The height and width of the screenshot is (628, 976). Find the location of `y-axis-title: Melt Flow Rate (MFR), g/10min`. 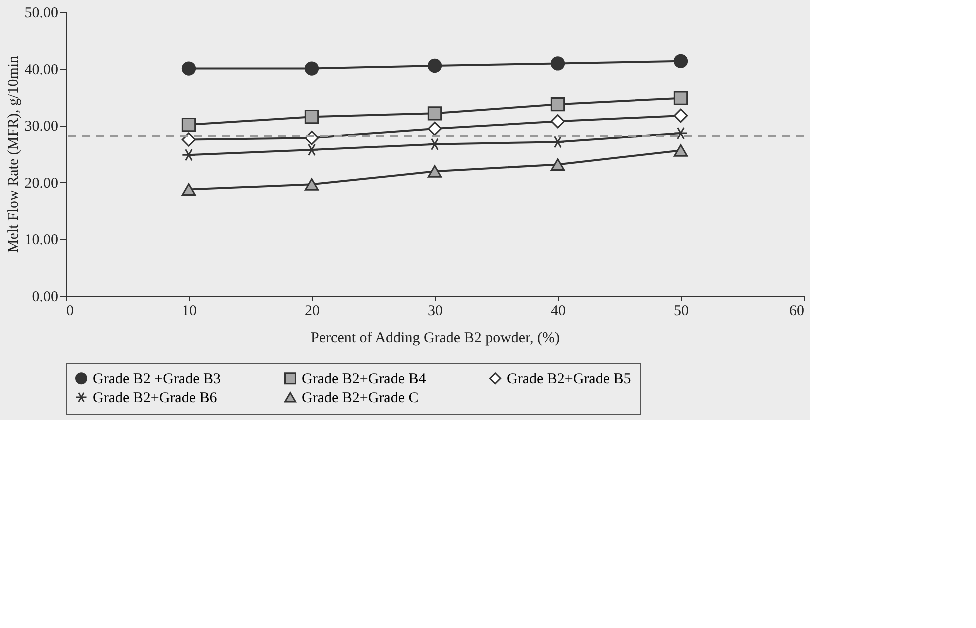

y-axis-title: Melt Flow Rate (MFR), g/10min is located at coordinates (14, 154).